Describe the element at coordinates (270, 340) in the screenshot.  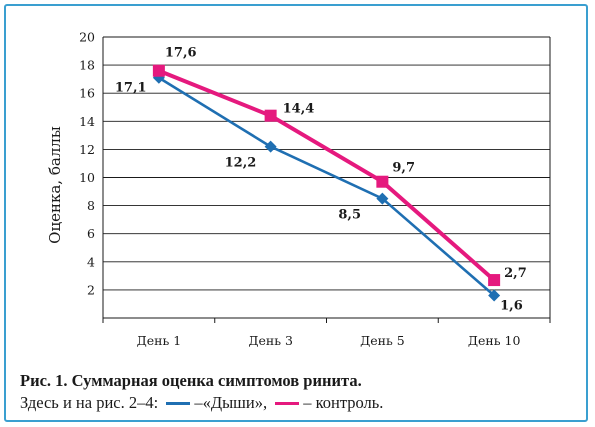
I see `x-tick-label: День 3` at that location.